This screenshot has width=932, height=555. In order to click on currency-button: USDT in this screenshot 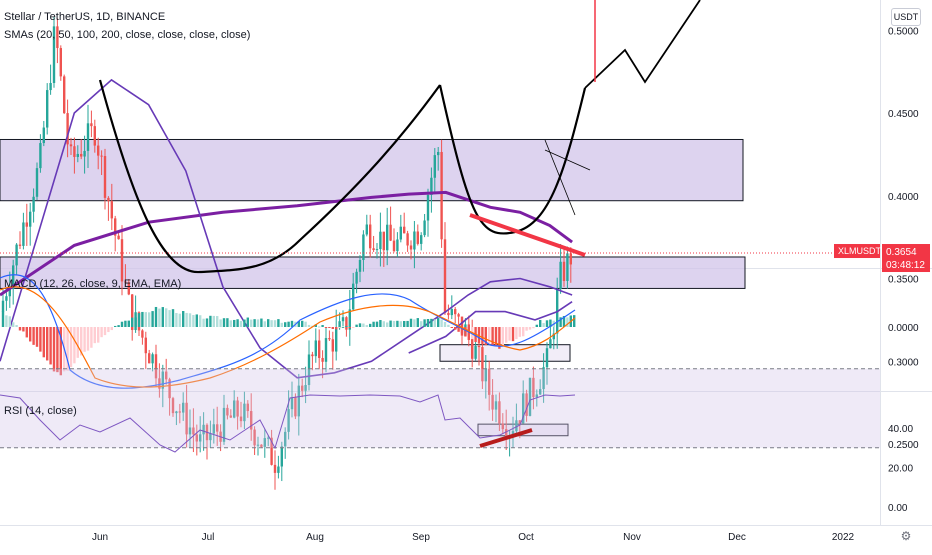, I will do `click(906, 17)`.